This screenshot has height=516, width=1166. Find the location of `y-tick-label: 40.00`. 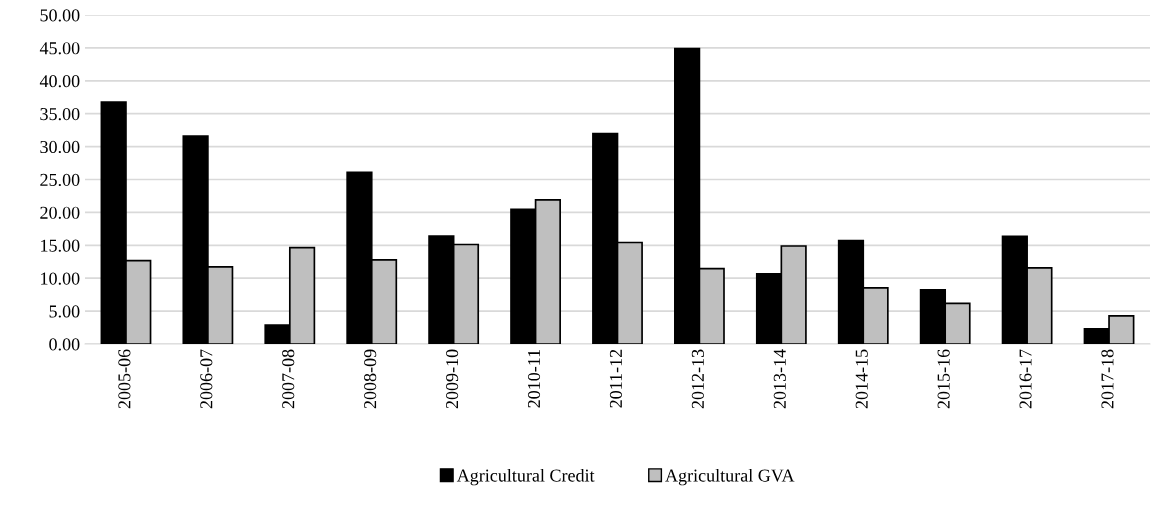

y-tick-label: 40.00 is located at coordinates (59, 81).